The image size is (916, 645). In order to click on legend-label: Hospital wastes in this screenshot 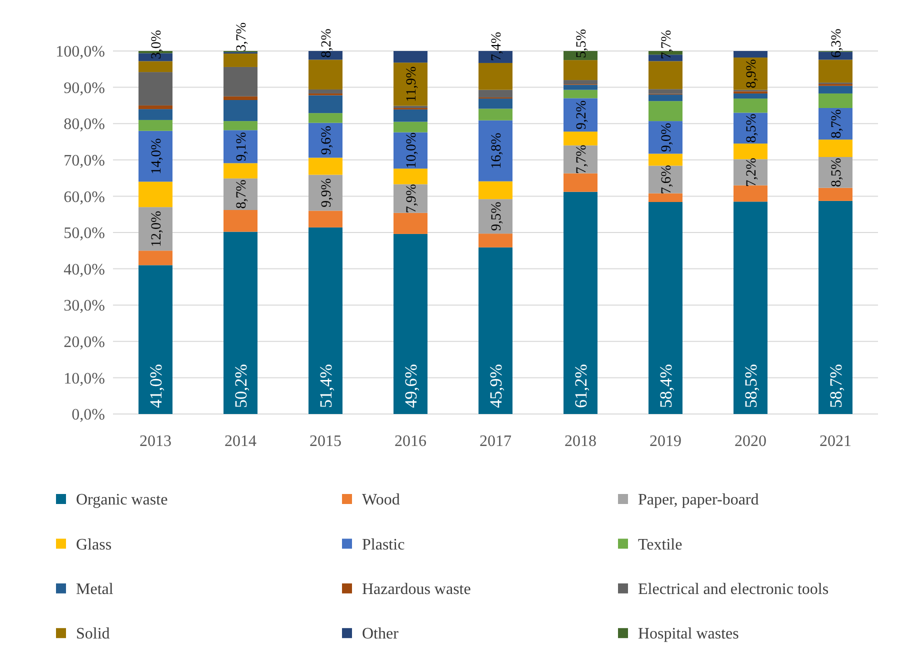, I will do `click(688, 634)`.